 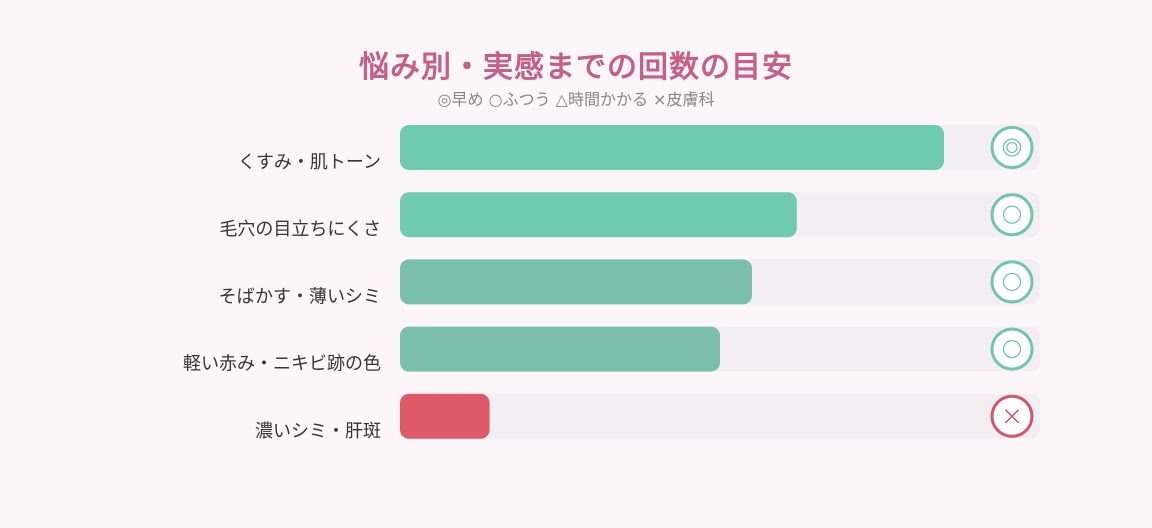 I want to click on chart-subtitle: ◎早め ○ふつう △時間かかる ×皮膚科, so click(x=576, y=99).